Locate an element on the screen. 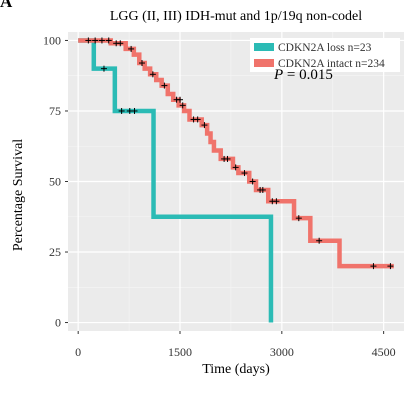 The height and width of the screenshot is (394, 412). y-tick-label: 0 is located at coordinates (58, 323).